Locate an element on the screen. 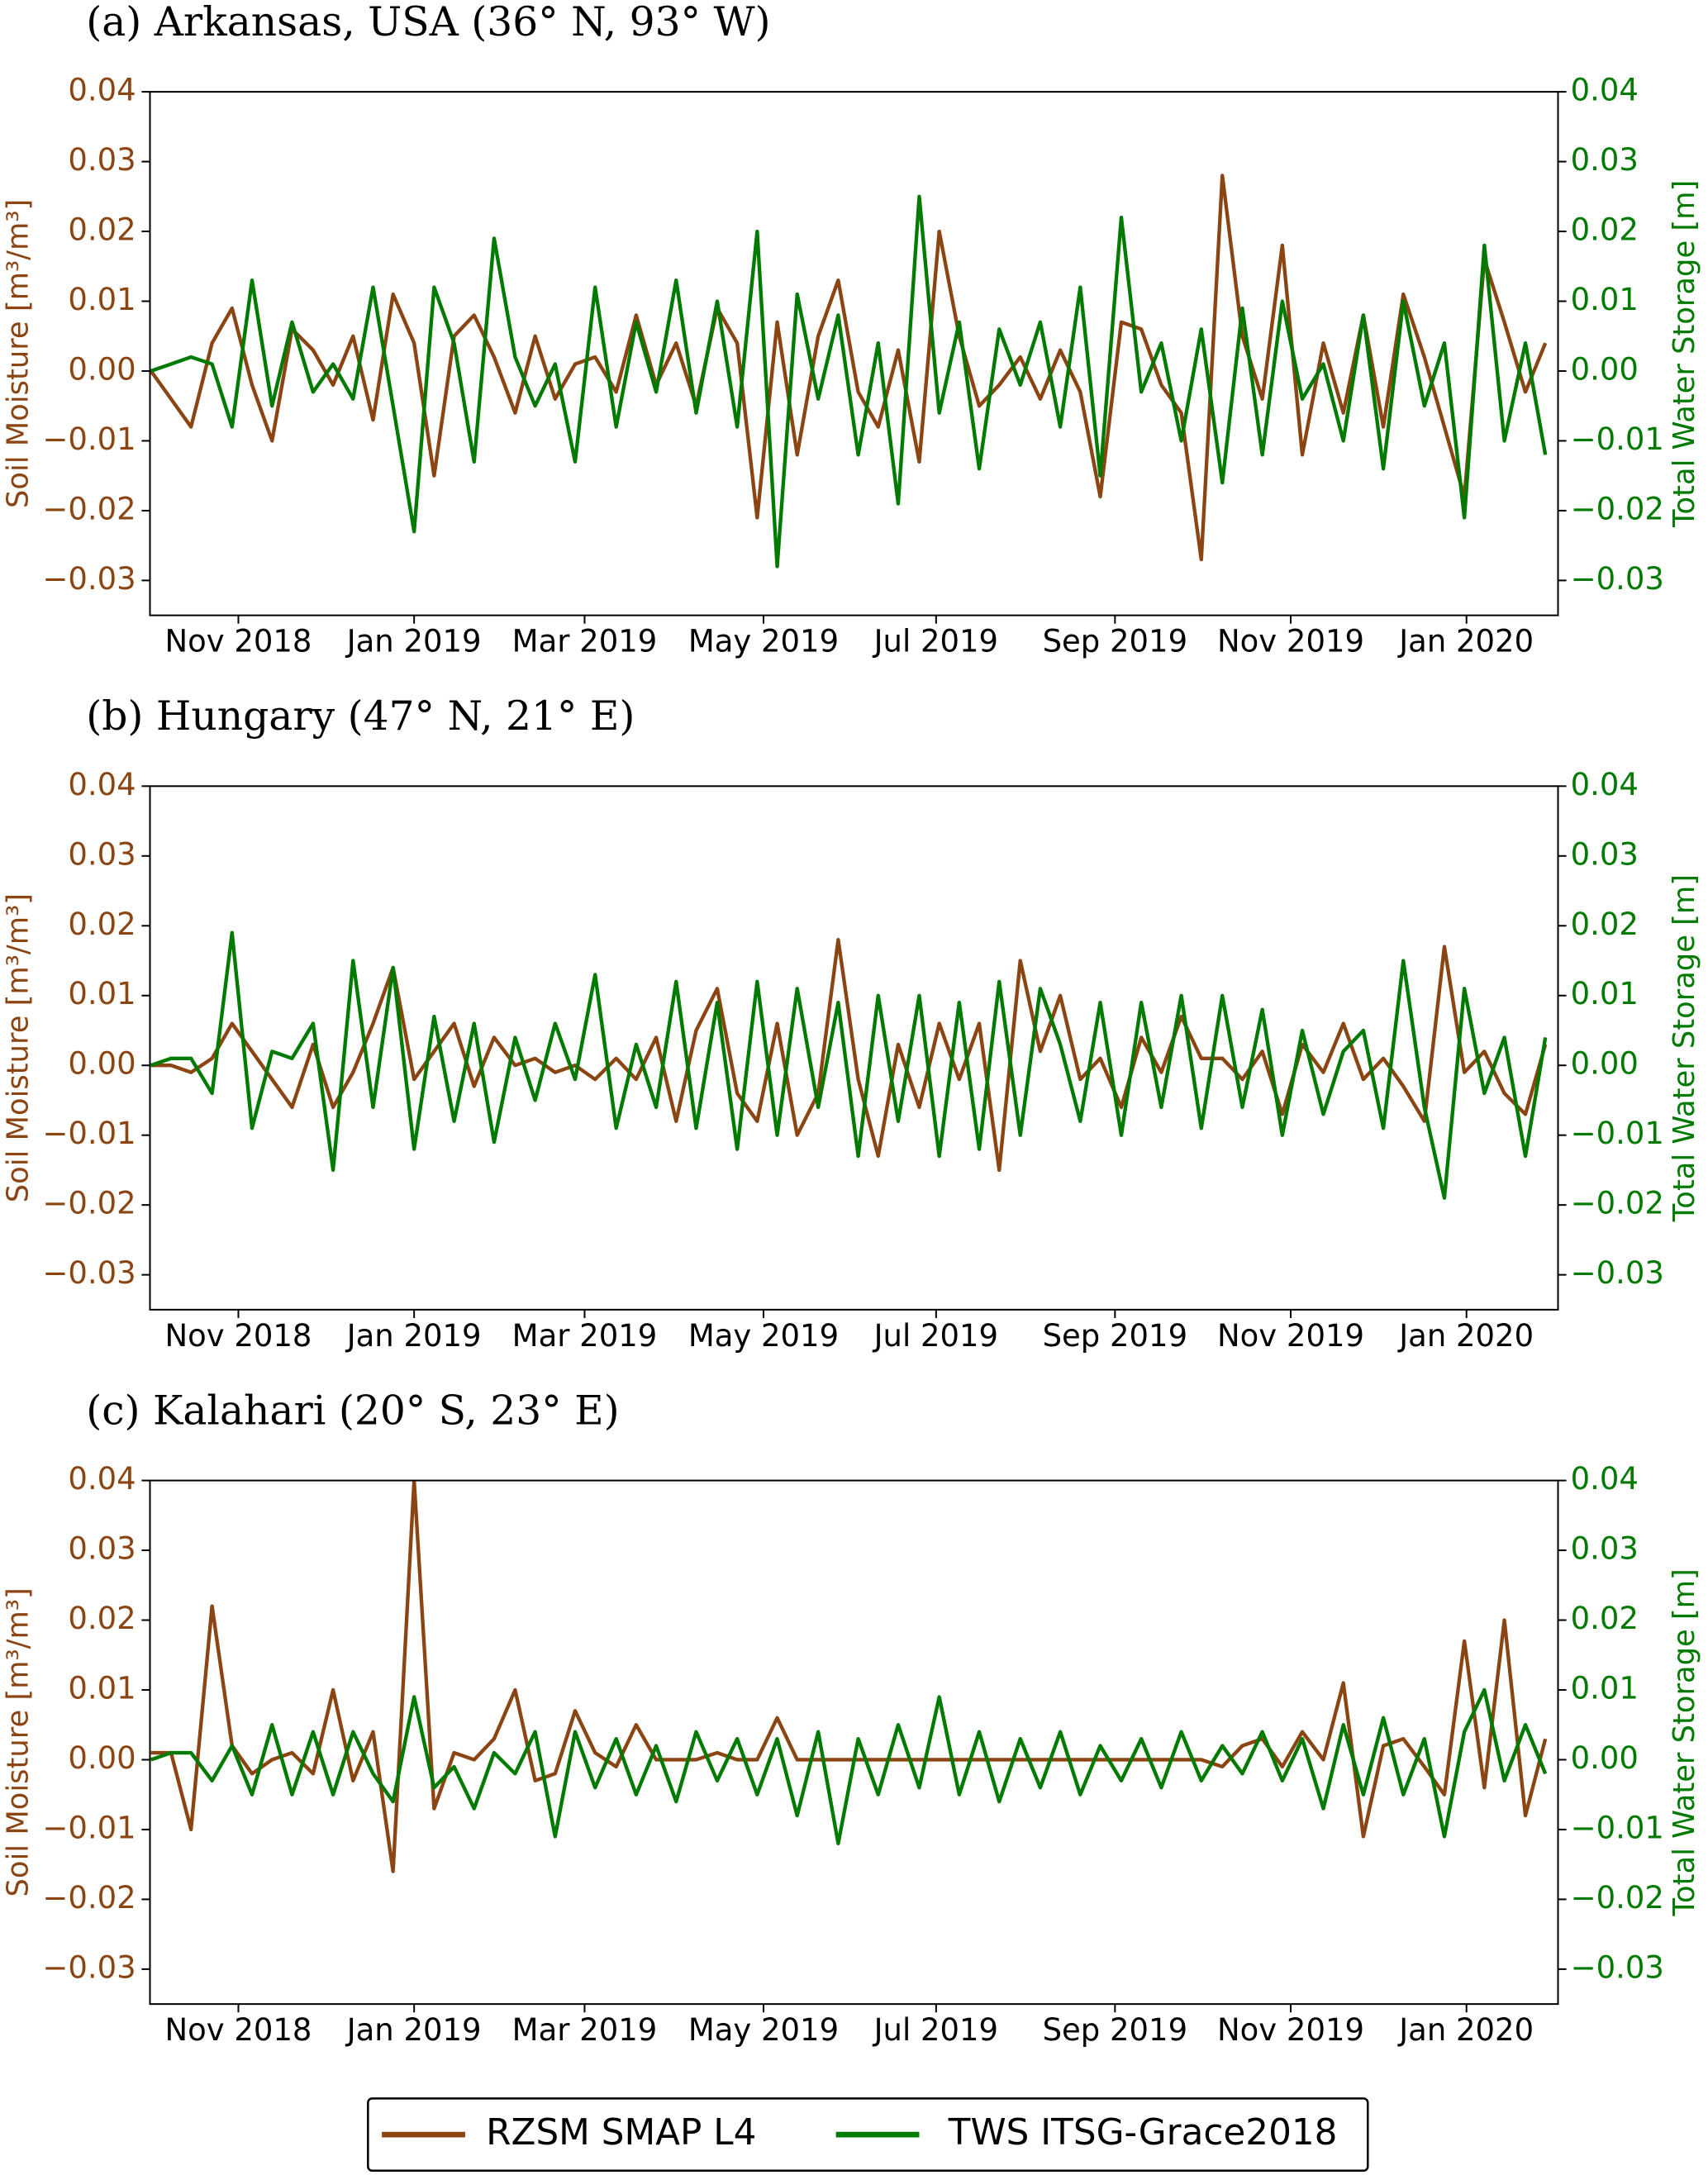  legend-label: RZSM SMAP L4 is located at coordinates (621, 2132).